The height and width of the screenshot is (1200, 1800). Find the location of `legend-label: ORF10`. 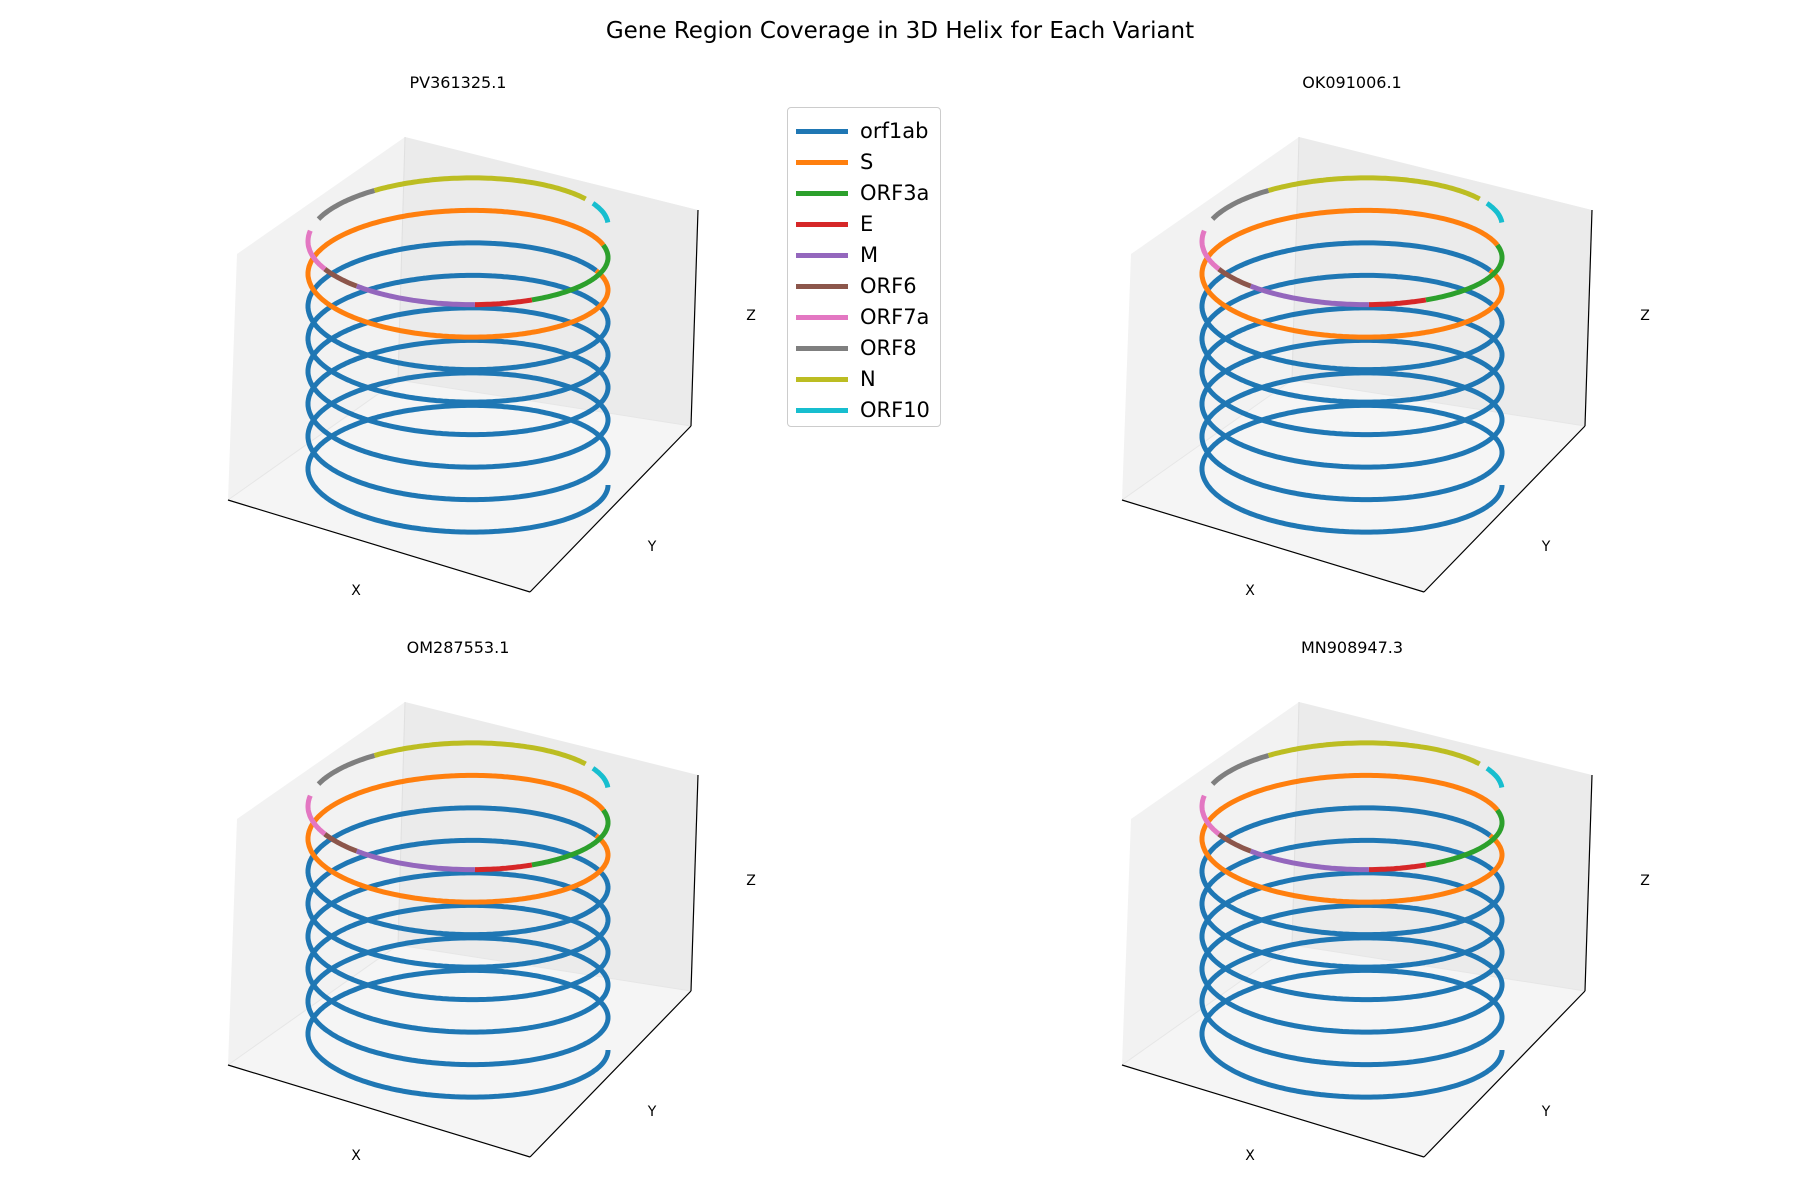

legend-label: ORF10 is located at coordinates (895, 410).